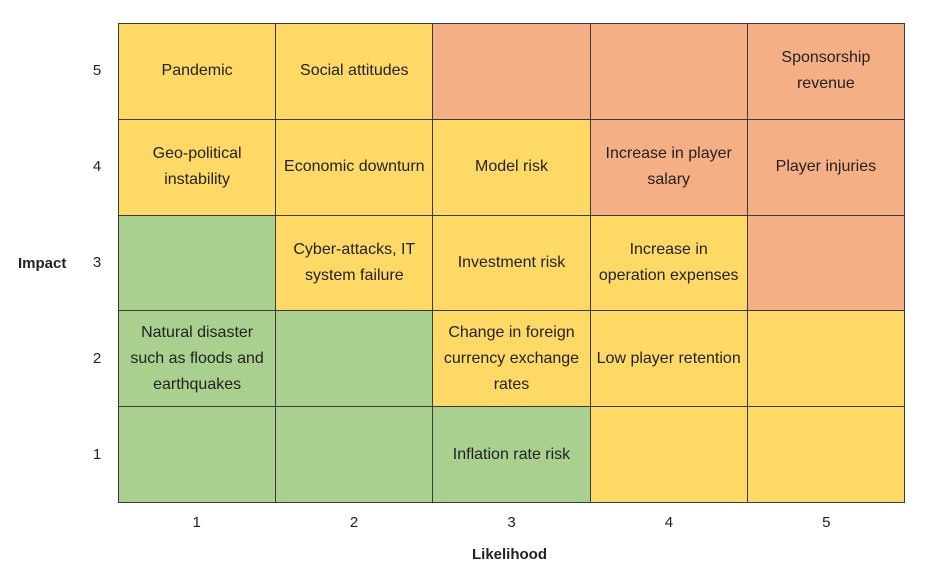 The height and width of the screenshot is (574, 926). I want to click on y-tick-label: 4, so click(97, 166).